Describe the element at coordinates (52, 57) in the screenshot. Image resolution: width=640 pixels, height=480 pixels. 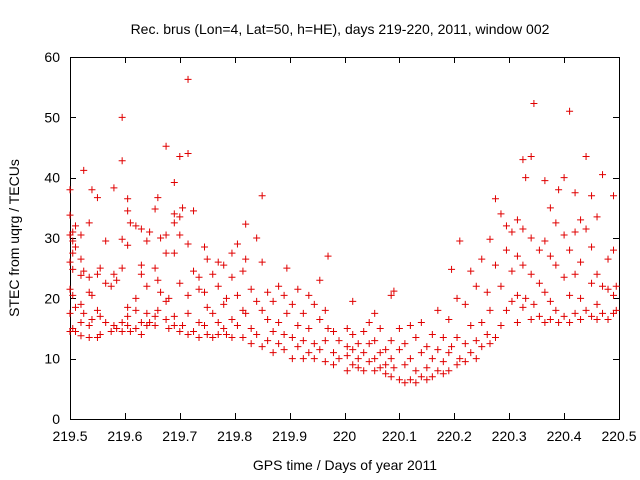
I see `y-tick-label: 60` at that location.